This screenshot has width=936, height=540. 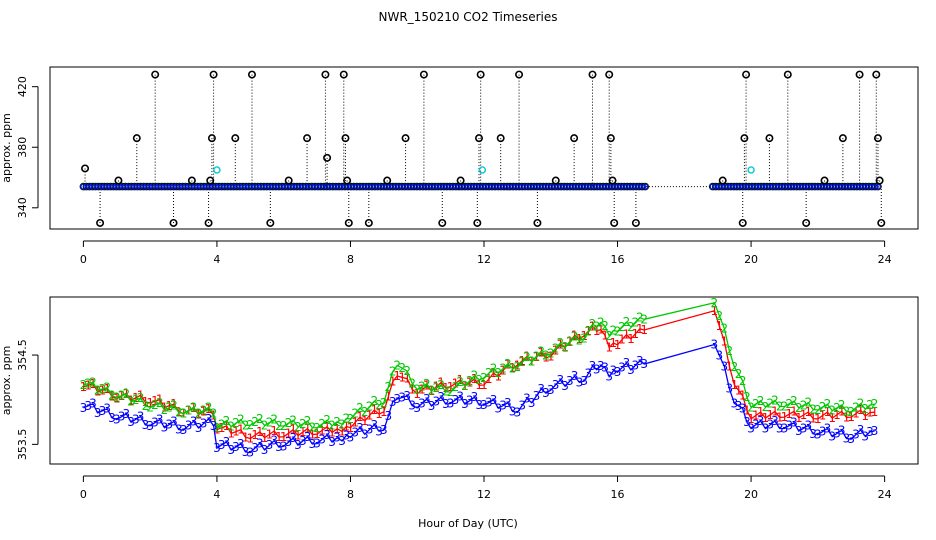 I want to click on baseline-marker-black, so click(x=645, y=186).